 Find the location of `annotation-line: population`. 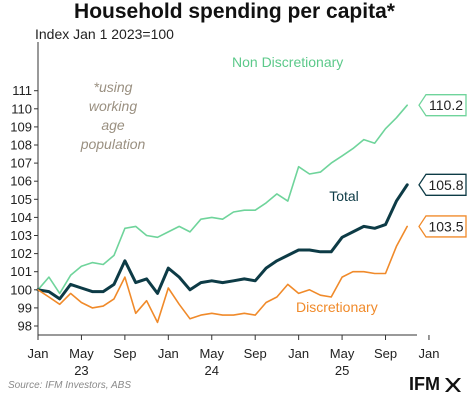

annotation-line: population is located at coordinates (113, 144).